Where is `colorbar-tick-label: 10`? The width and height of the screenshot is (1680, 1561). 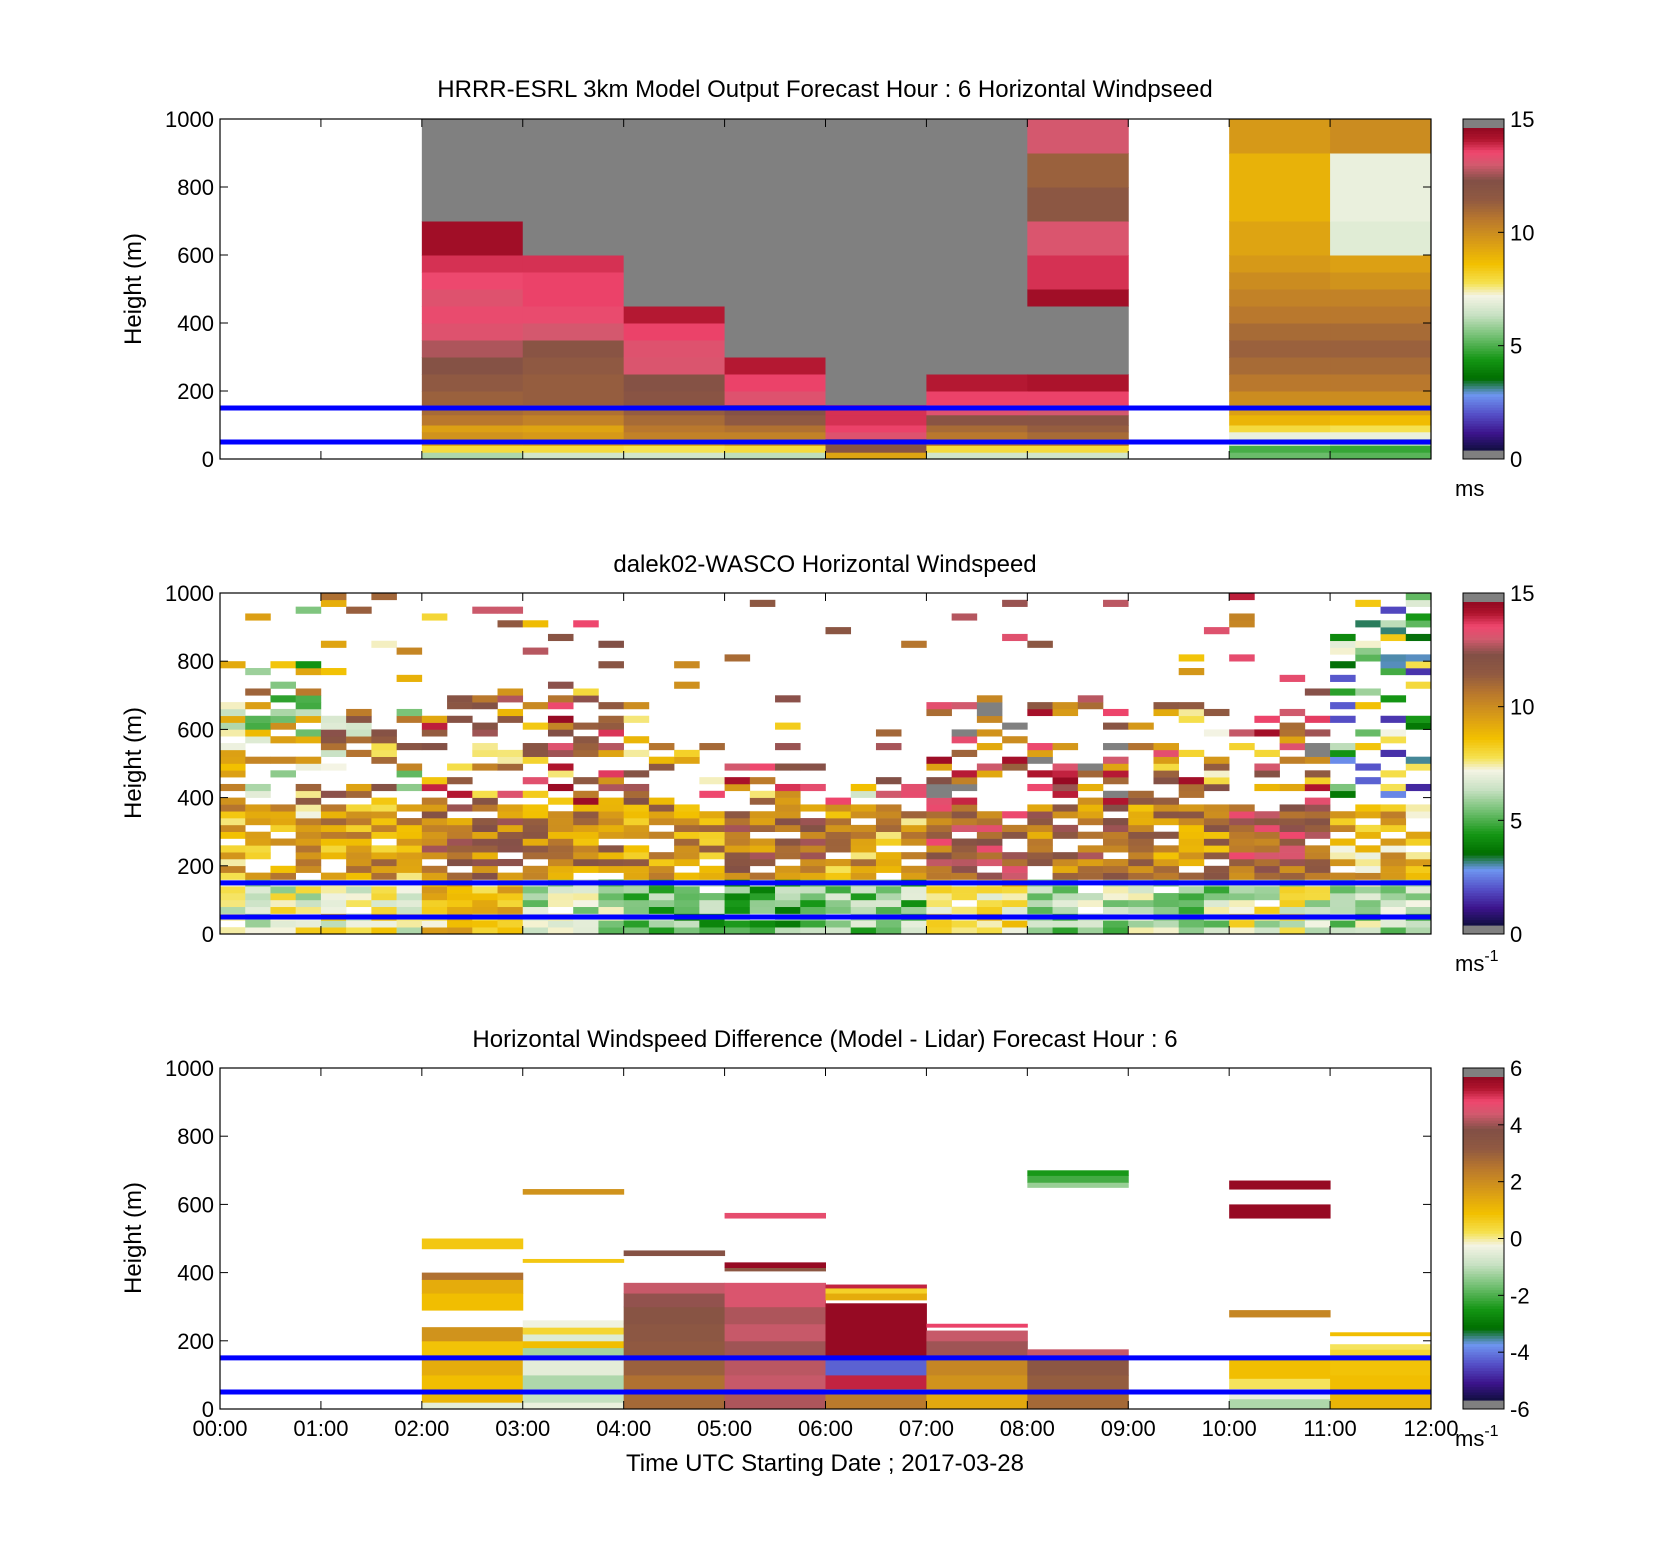 colorbar-tick-label: 10 is located at coordinates (1522, 232).